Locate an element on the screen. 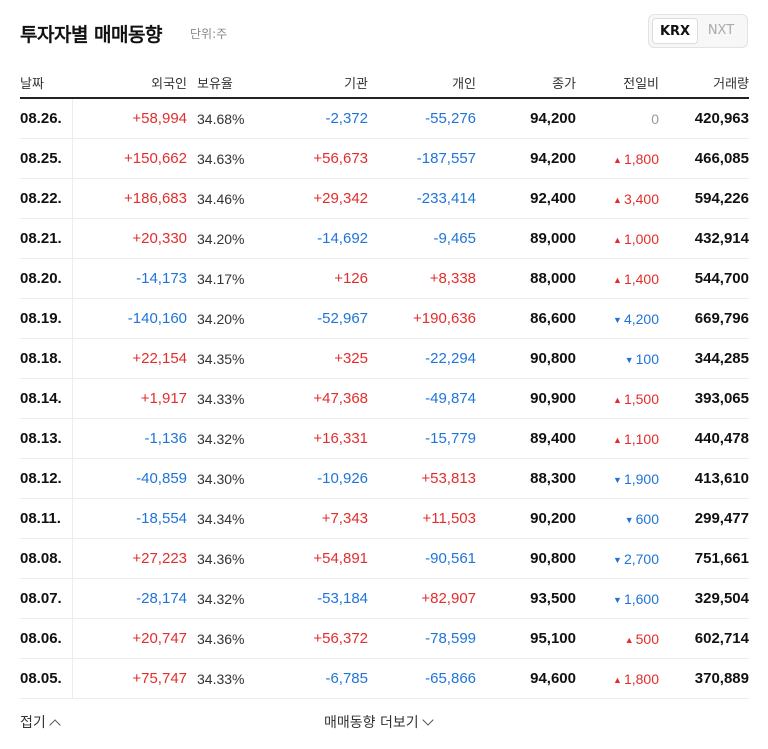 The width and height of the screenshot is (768, 749). date-cell: 08.14. is located at coordinates (46, 398).